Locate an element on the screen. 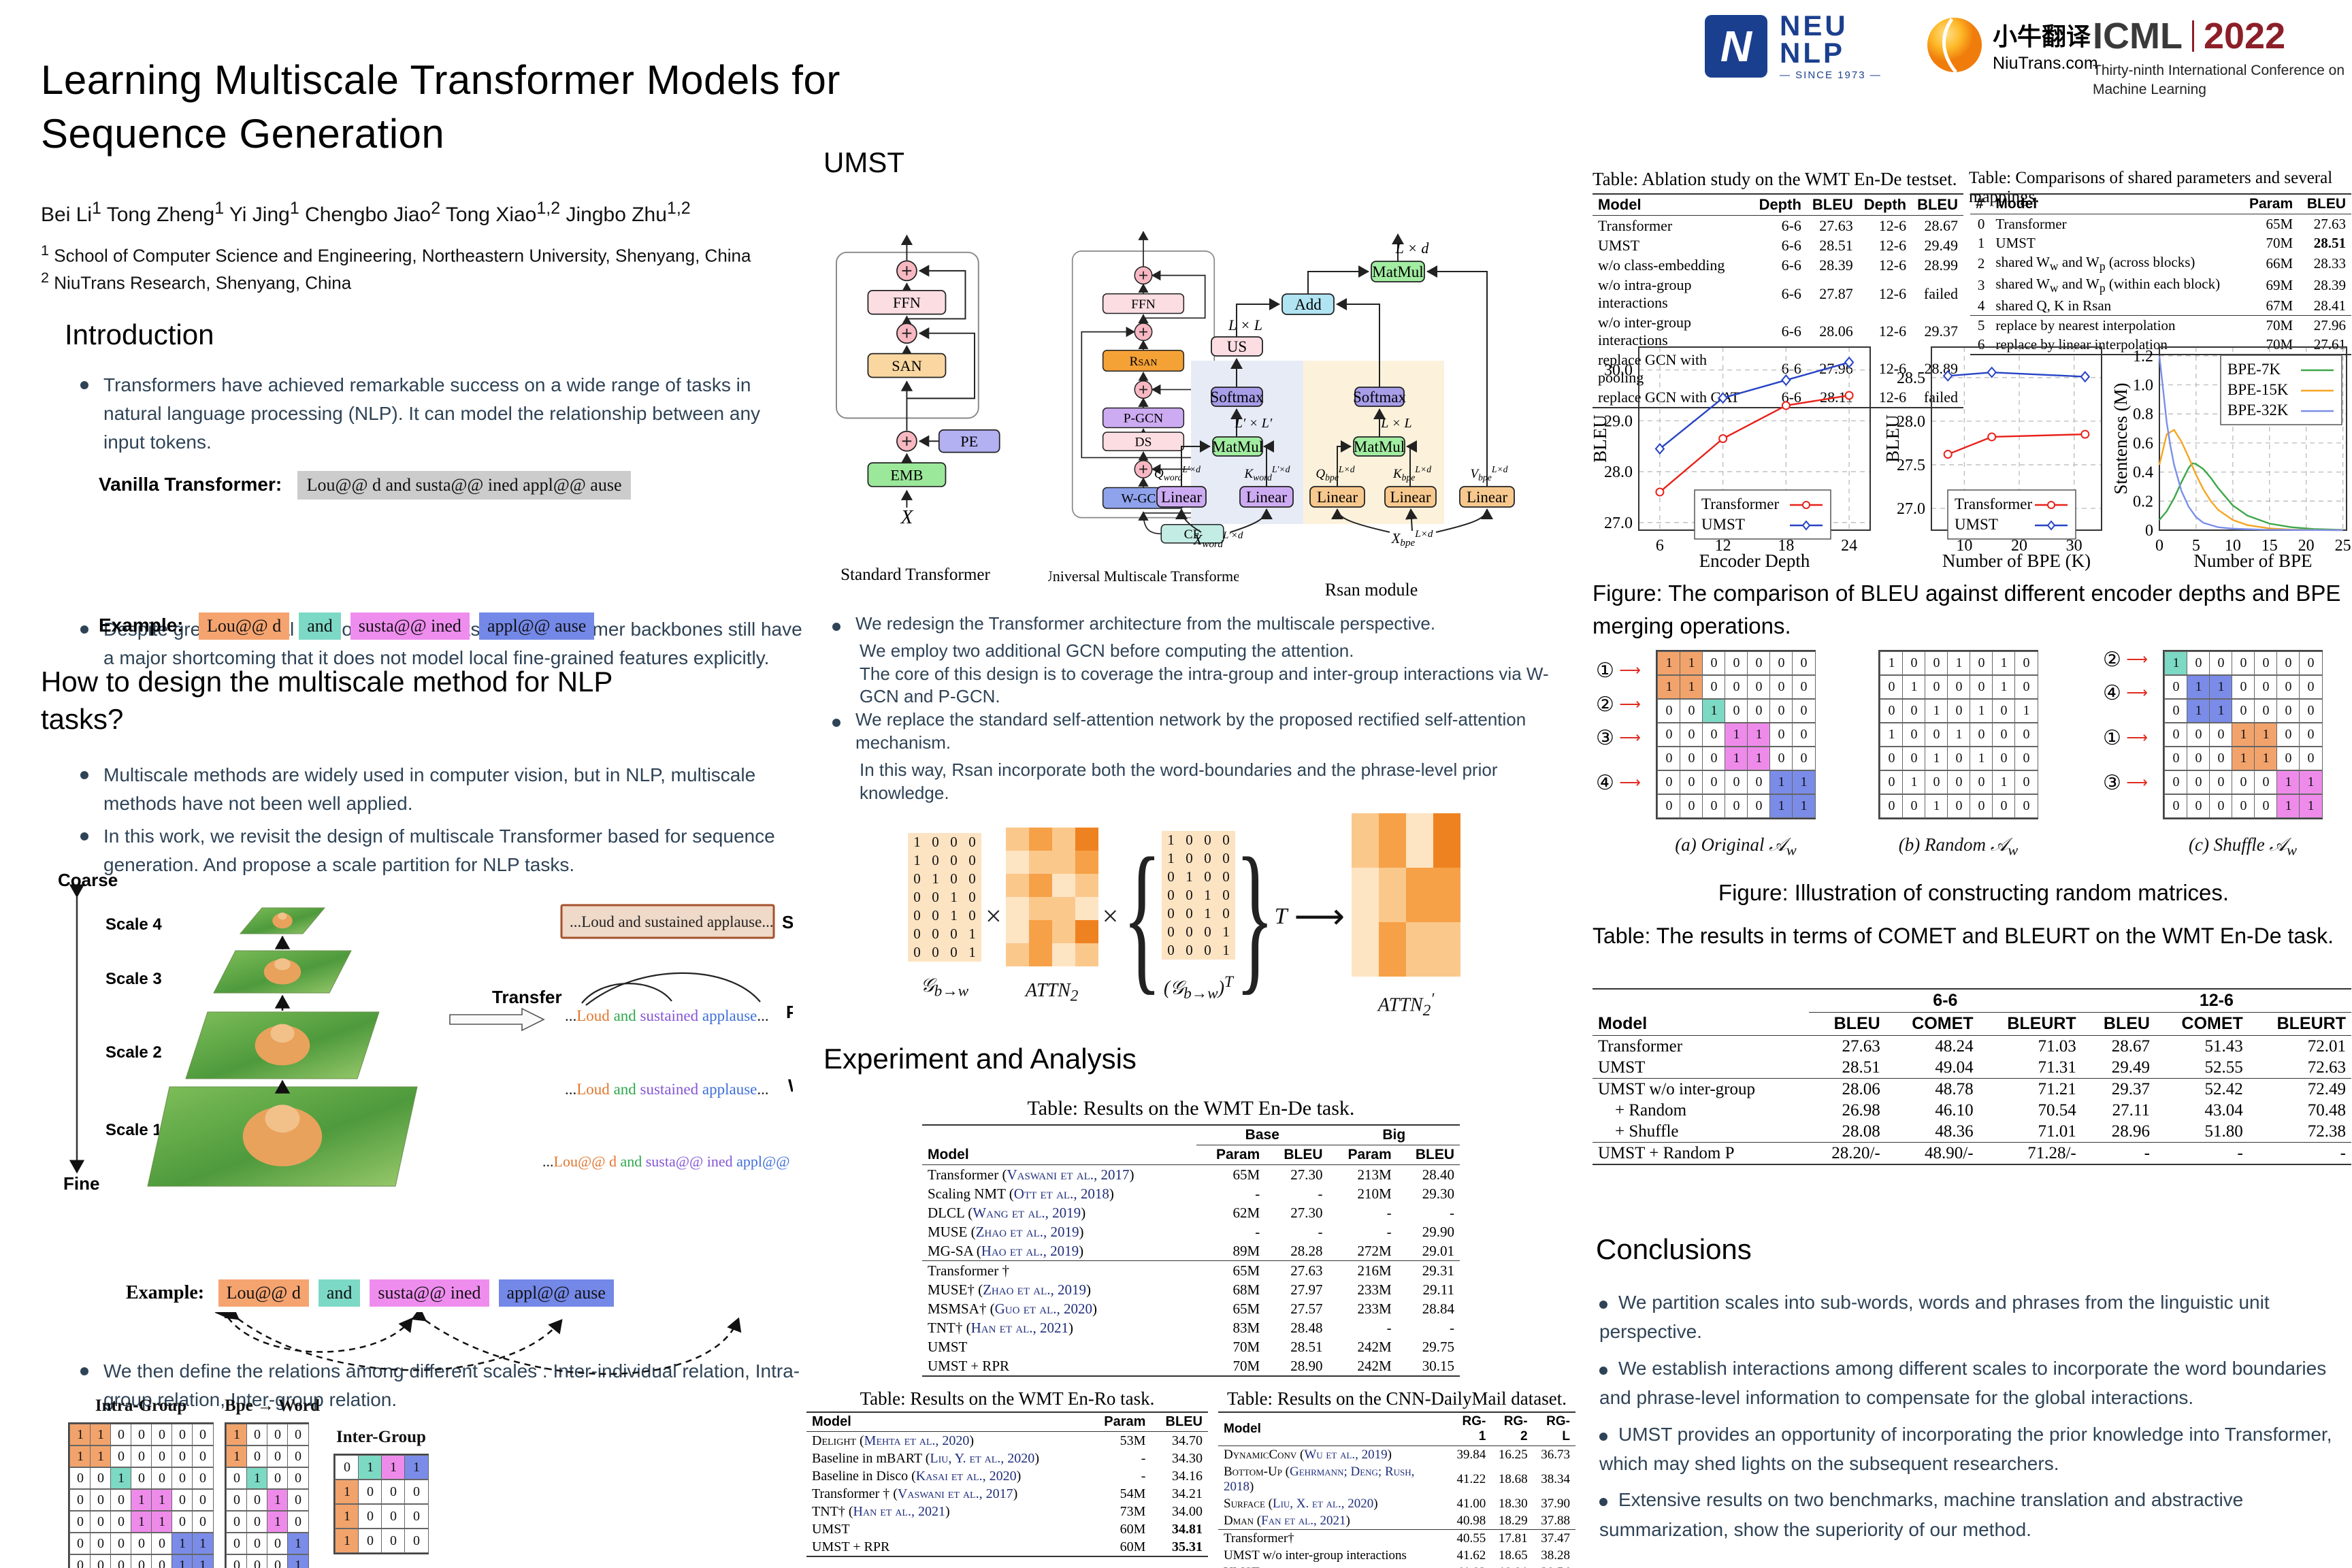 The width and height of the screenshot is (2352, 1568). svg-text: 29.0 is located at coordinates (1618, 421).